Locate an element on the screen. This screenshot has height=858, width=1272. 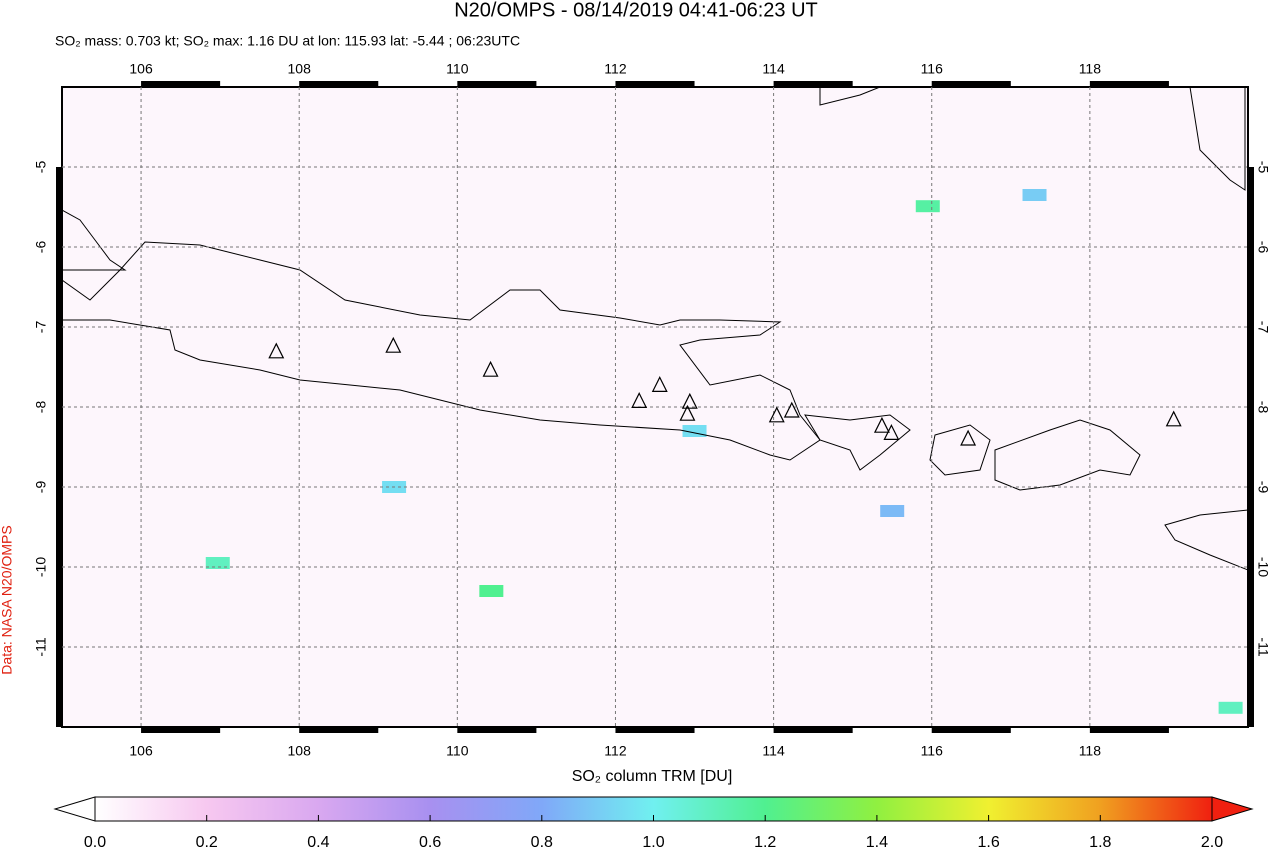
colorbar-tick-label: 1.2 is located at coordinates (765, 842).